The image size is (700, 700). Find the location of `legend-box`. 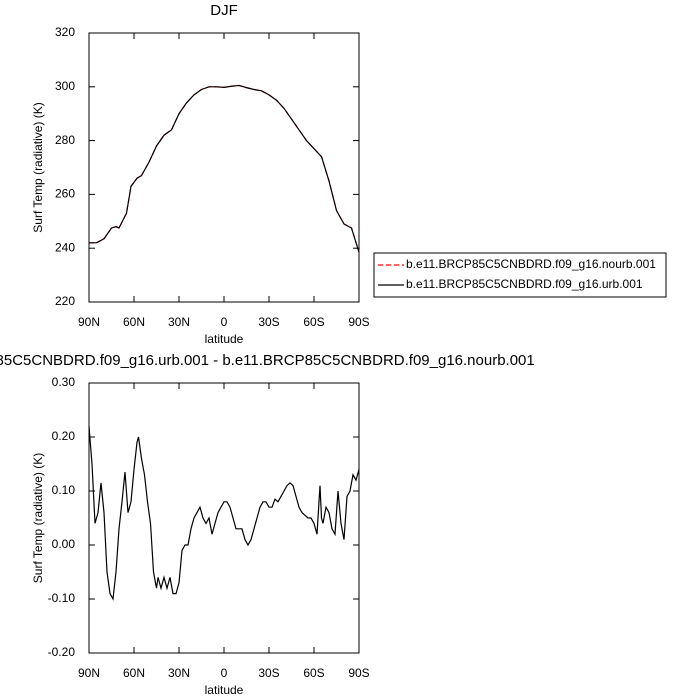

legend-box is located at coordinates (520, 275).